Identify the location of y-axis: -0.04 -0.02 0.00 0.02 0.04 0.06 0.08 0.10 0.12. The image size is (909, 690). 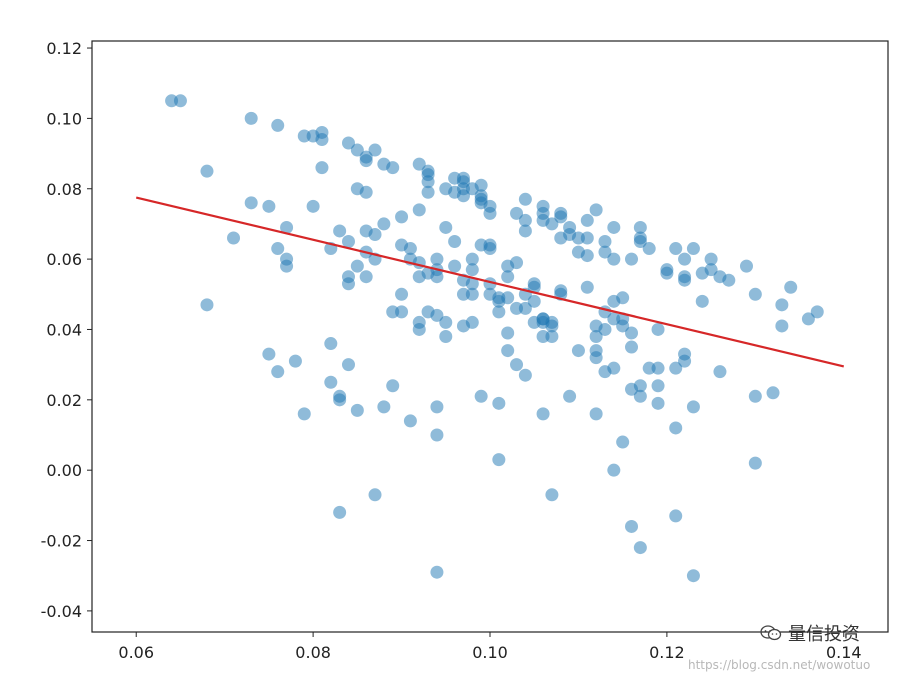
(66, 330).